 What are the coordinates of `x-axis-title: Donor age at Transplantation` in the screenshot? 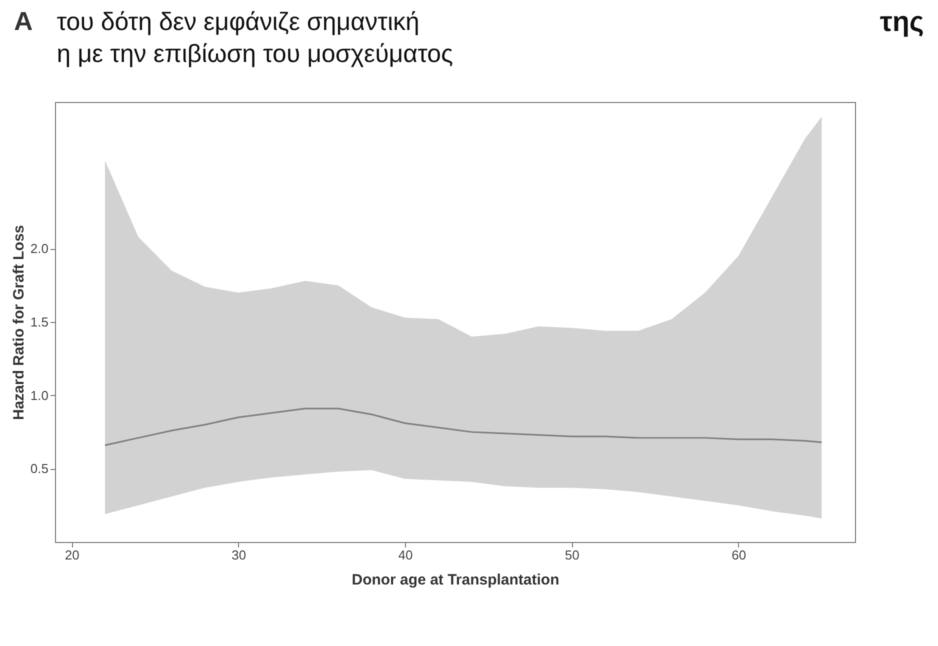 It's located at (456, 580).